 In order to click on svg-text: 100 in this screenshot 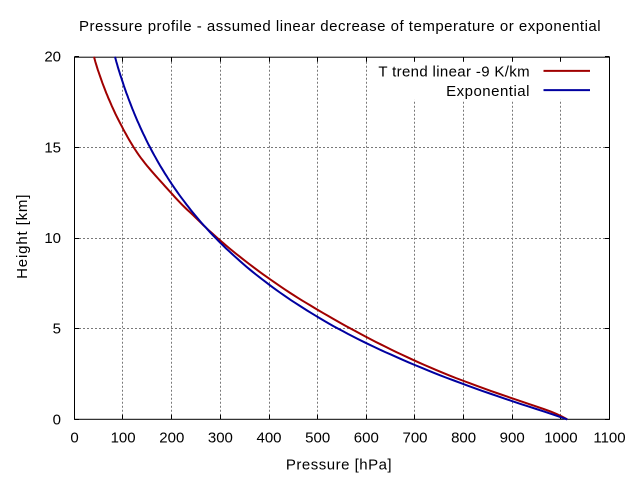, I will do `click(123, 438)`.